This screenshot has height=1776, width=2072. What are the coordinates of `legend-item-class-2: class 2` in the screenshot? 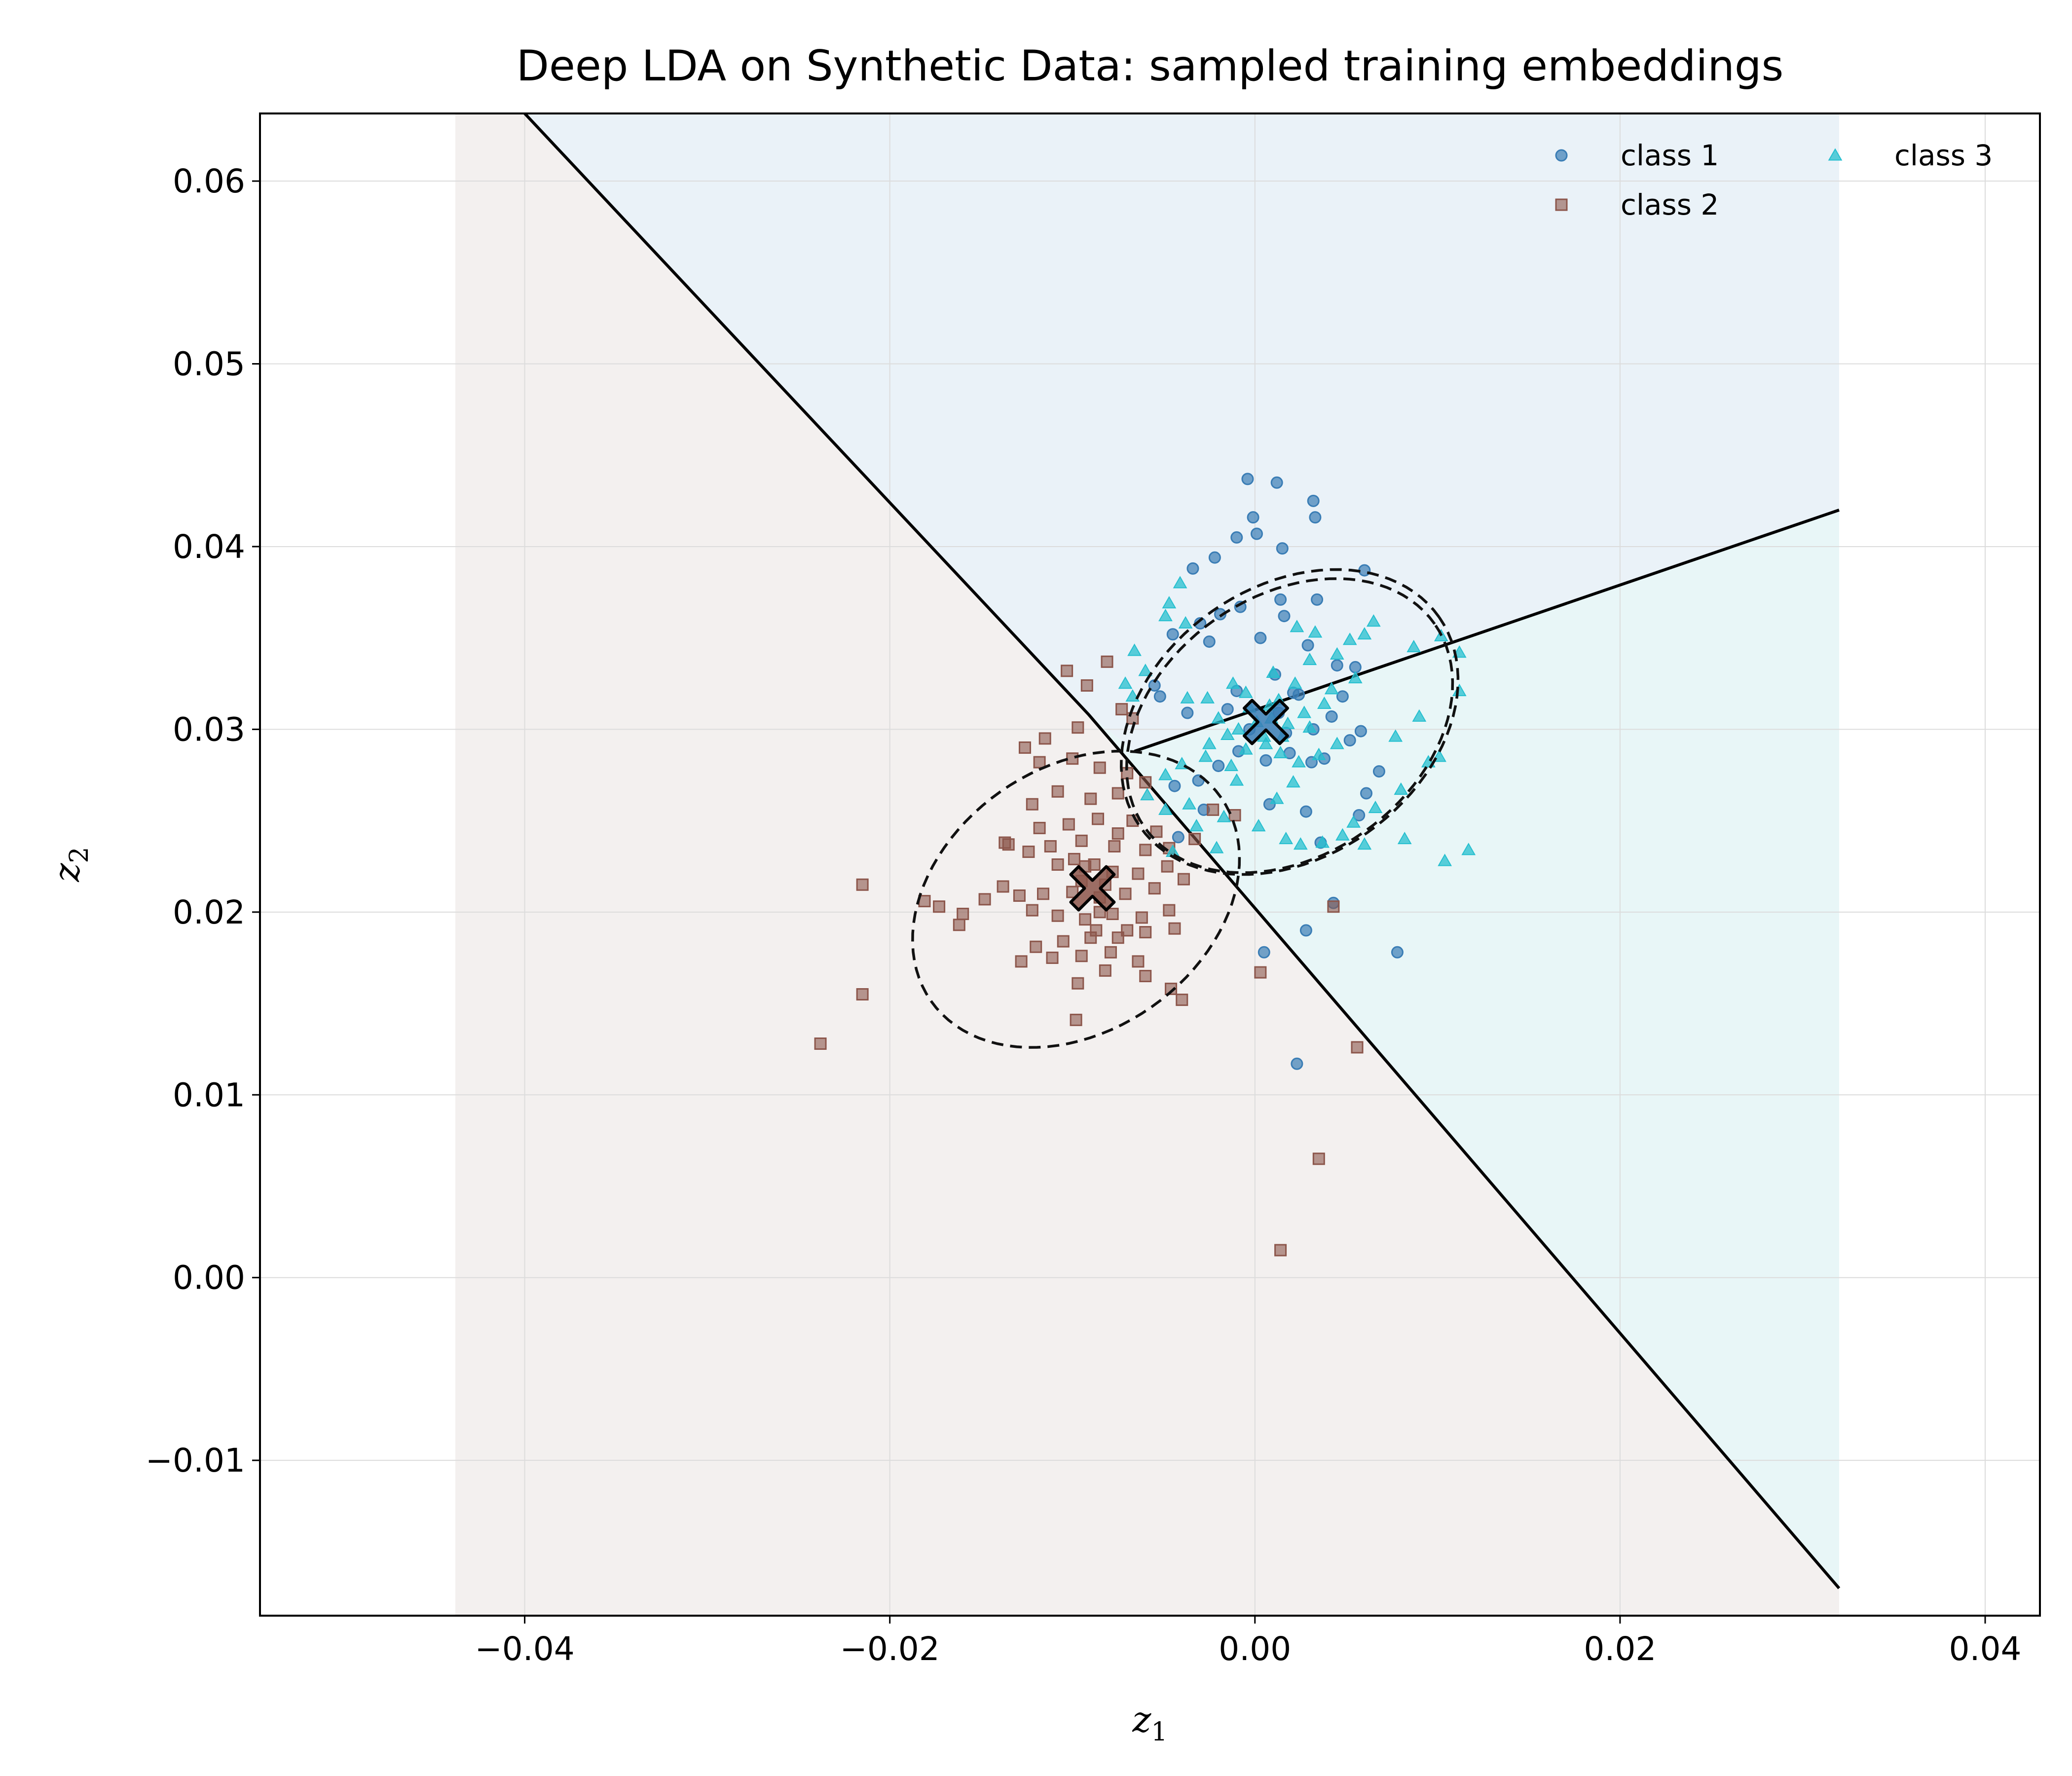 It's located at (1637, 205).